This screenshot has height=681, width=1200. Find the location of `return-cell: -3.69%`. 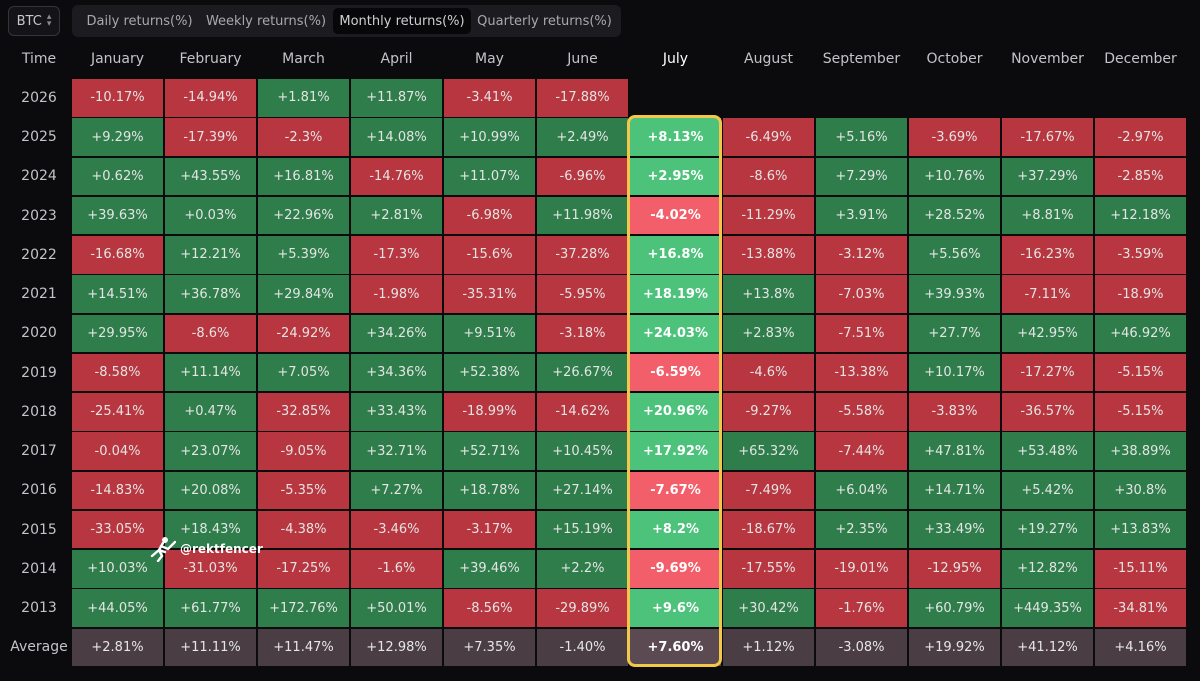

return-cell: -3.69% is located at coordinates (954, 137).